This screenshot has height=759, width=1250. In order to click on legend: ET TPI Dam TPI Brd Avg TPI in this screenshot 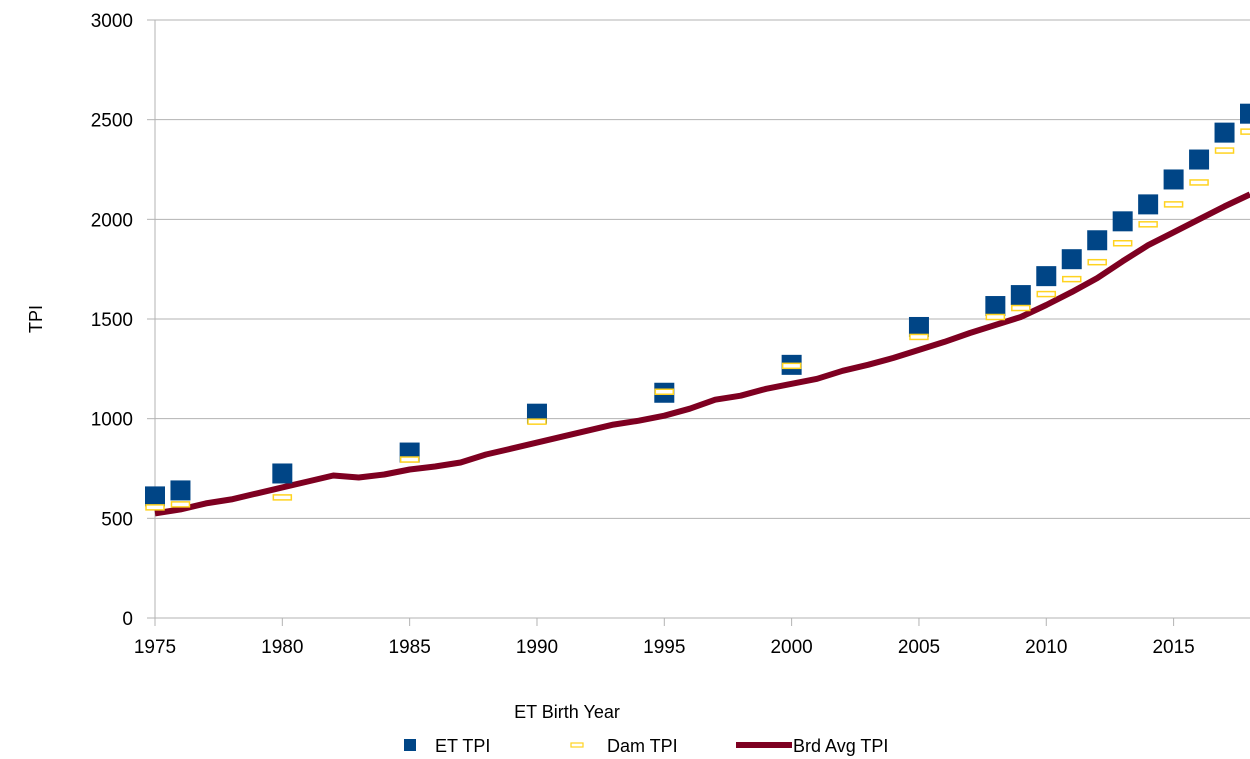, I will do `click(646, 746)`.